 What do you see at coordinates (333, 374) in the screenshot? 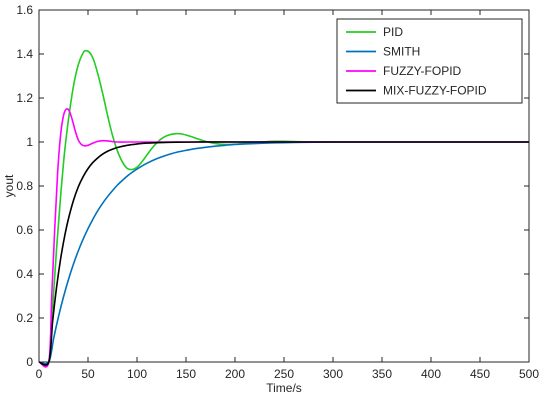
I see `x-tick-label: 300` at bounding box center [333, 374].